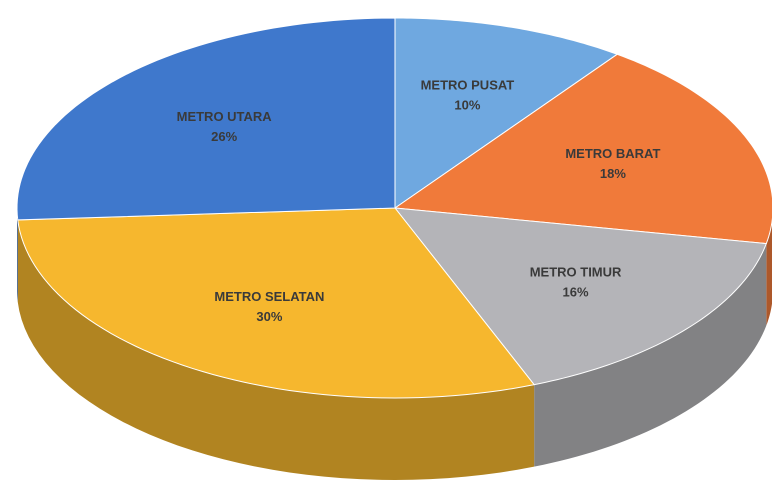  What do you see at coordinates (576, 292) in the screenshot?
I see `slice-value-label: 16%` at bounding box center [576, 292].